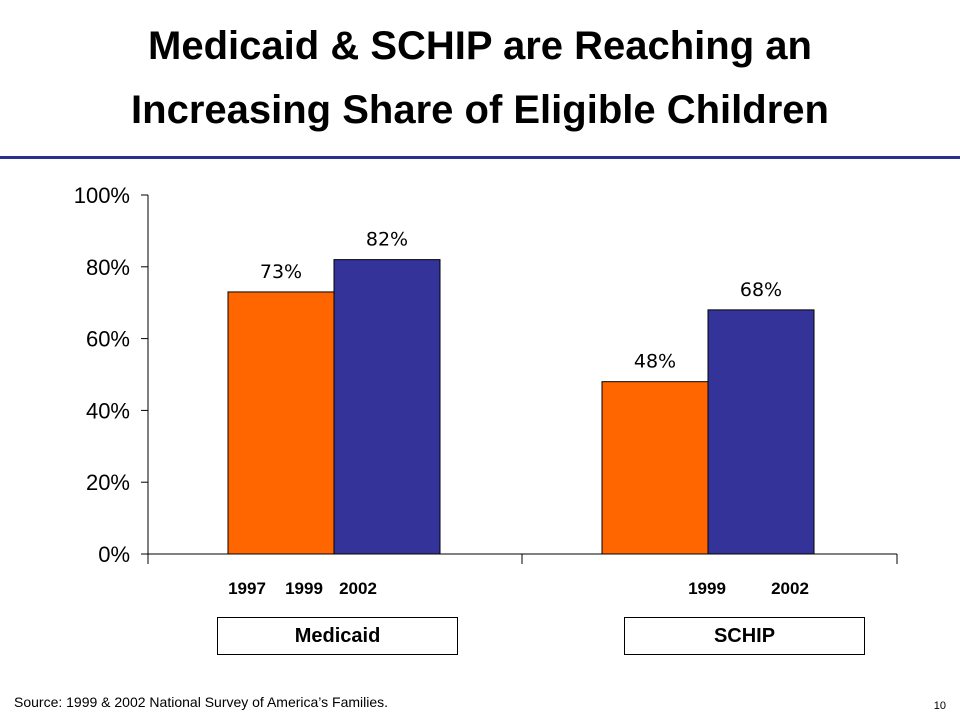 The image size is (960, 720). Describe the element at coordinates (108, 339) in the screenshot. I see `y-tick-label: 60%` at that location.